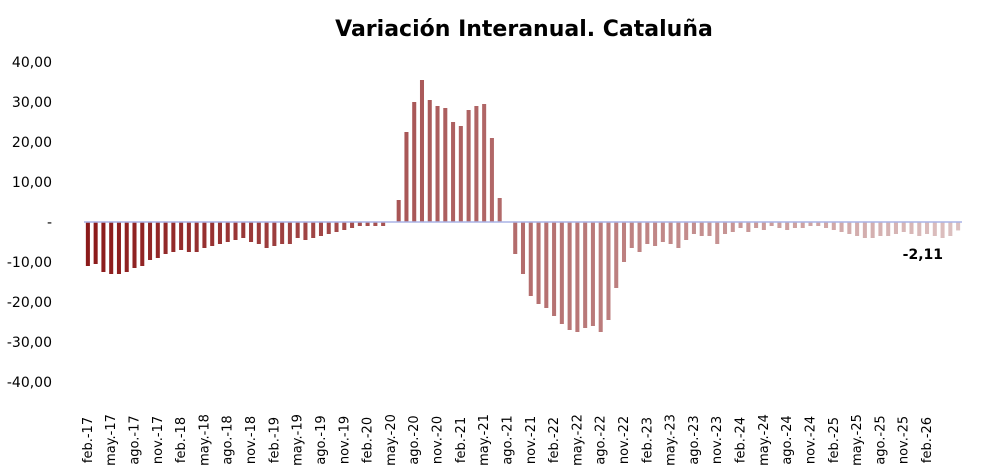 This screenshot has width=986, height=473. What do you see at coordinates (671, 440) in the screenshot?
I see `x-tick-label: may.-23` at bounding box center [671, 440].